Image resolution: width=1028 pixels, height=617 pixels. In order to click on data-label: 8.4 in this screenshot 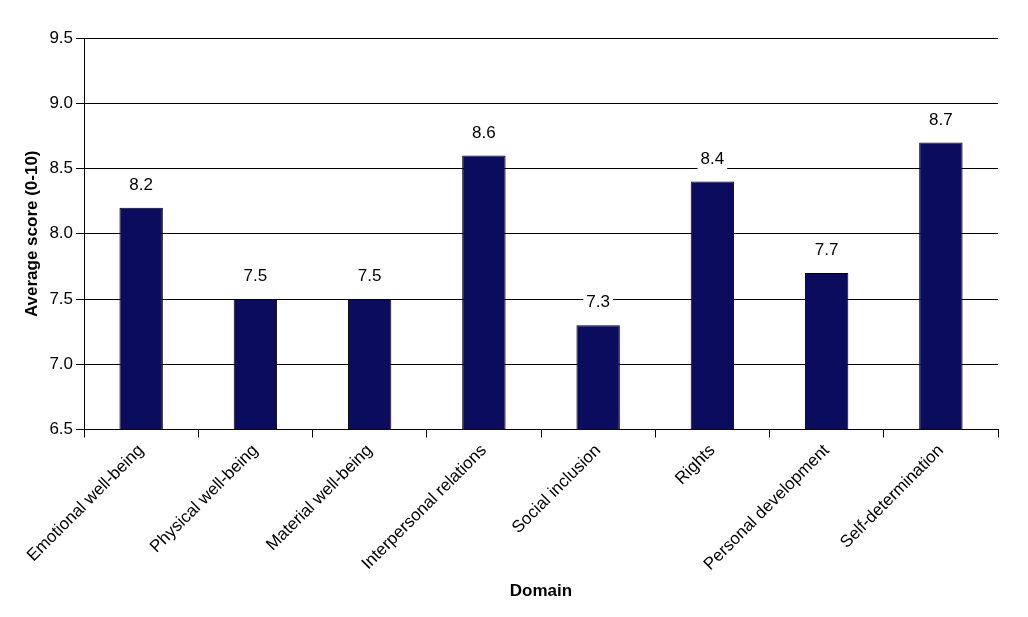, I will do `click(712, 158)`.